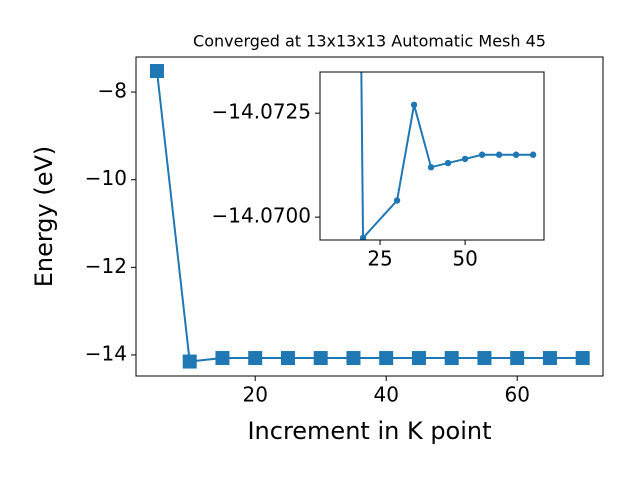  I want to click on plot-area, so click(432, 156).